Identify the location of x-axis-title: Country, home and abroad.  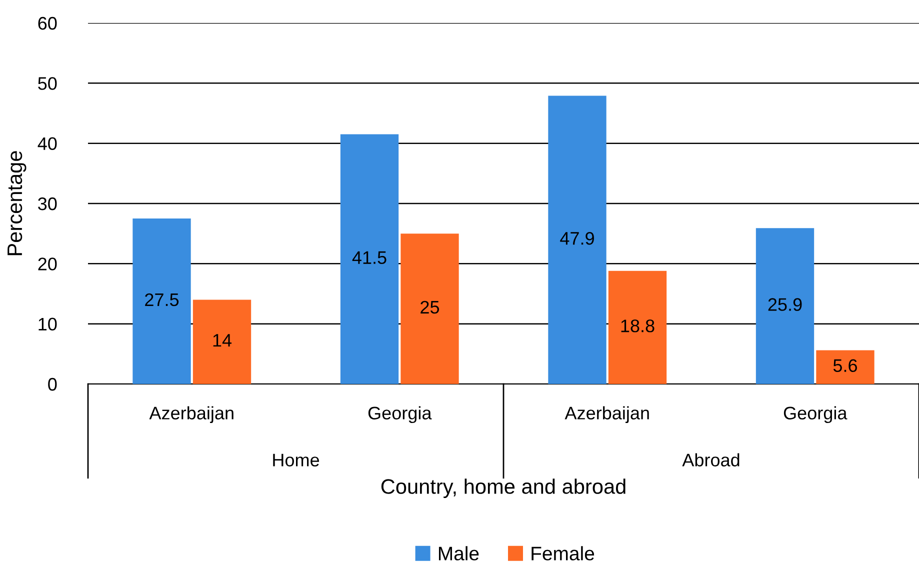
(503, 488).